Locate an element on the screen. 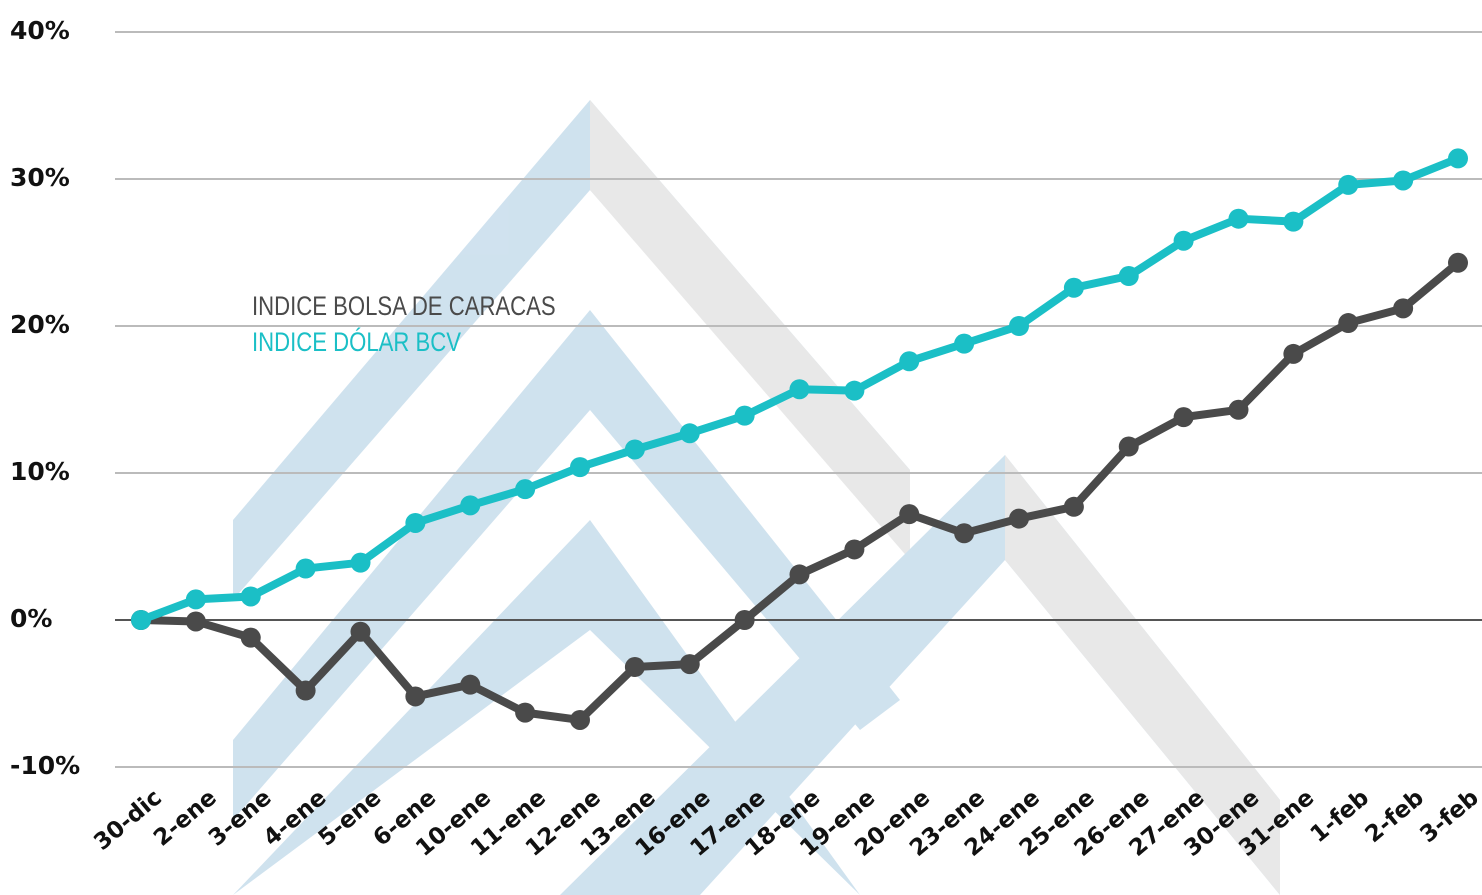 The height and width of the screenshot is (895, 1482). legend-entry: INDICE BOLSA DE CARACAS is located at coordinates (404, 307).